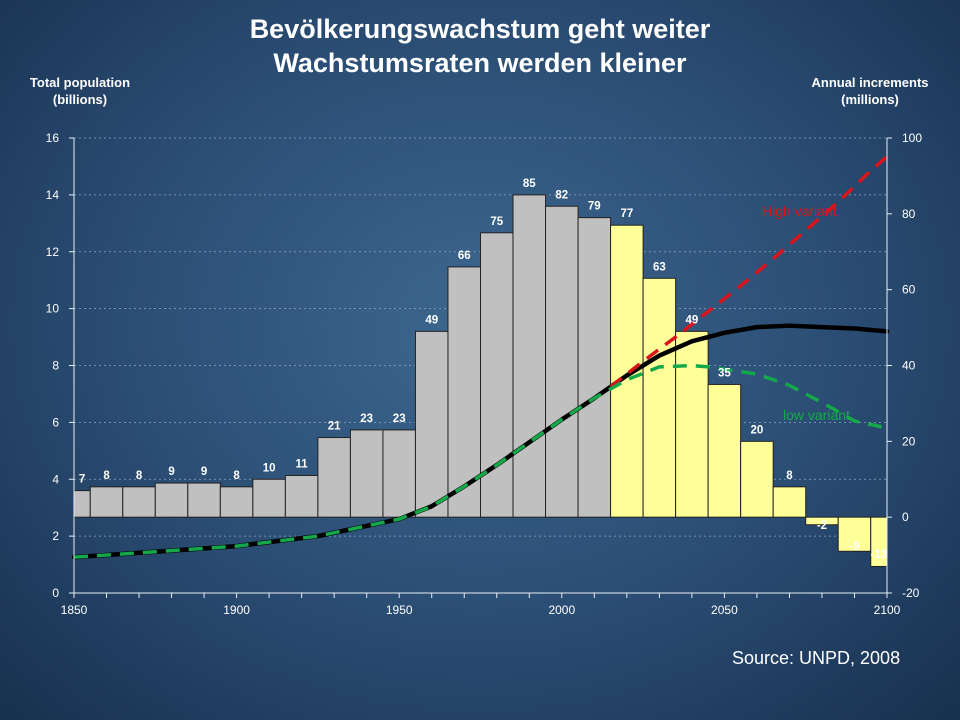 The width and height of the screenshot is (960, 720). What do you see at coordinates (55, 479) in the screenshot?
I see `left-y-tick-label: 4` at bounding box center [55, 479].